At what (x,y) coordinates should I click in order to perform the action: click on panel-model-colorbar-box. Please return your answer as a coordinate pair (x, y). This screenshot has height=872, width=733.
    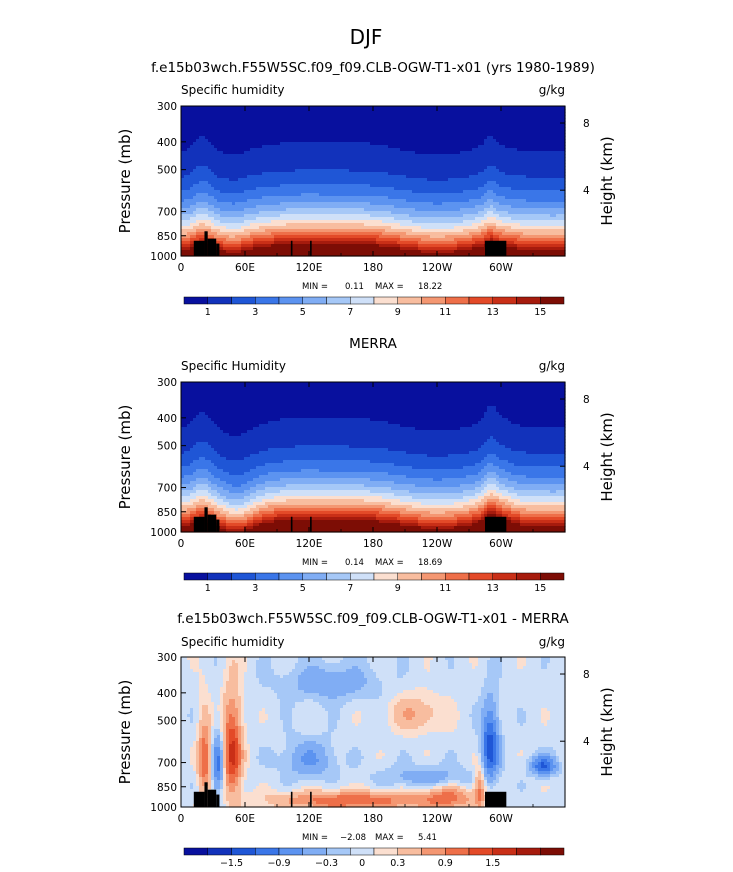
    Looking at the image, I should click on (528, 300).